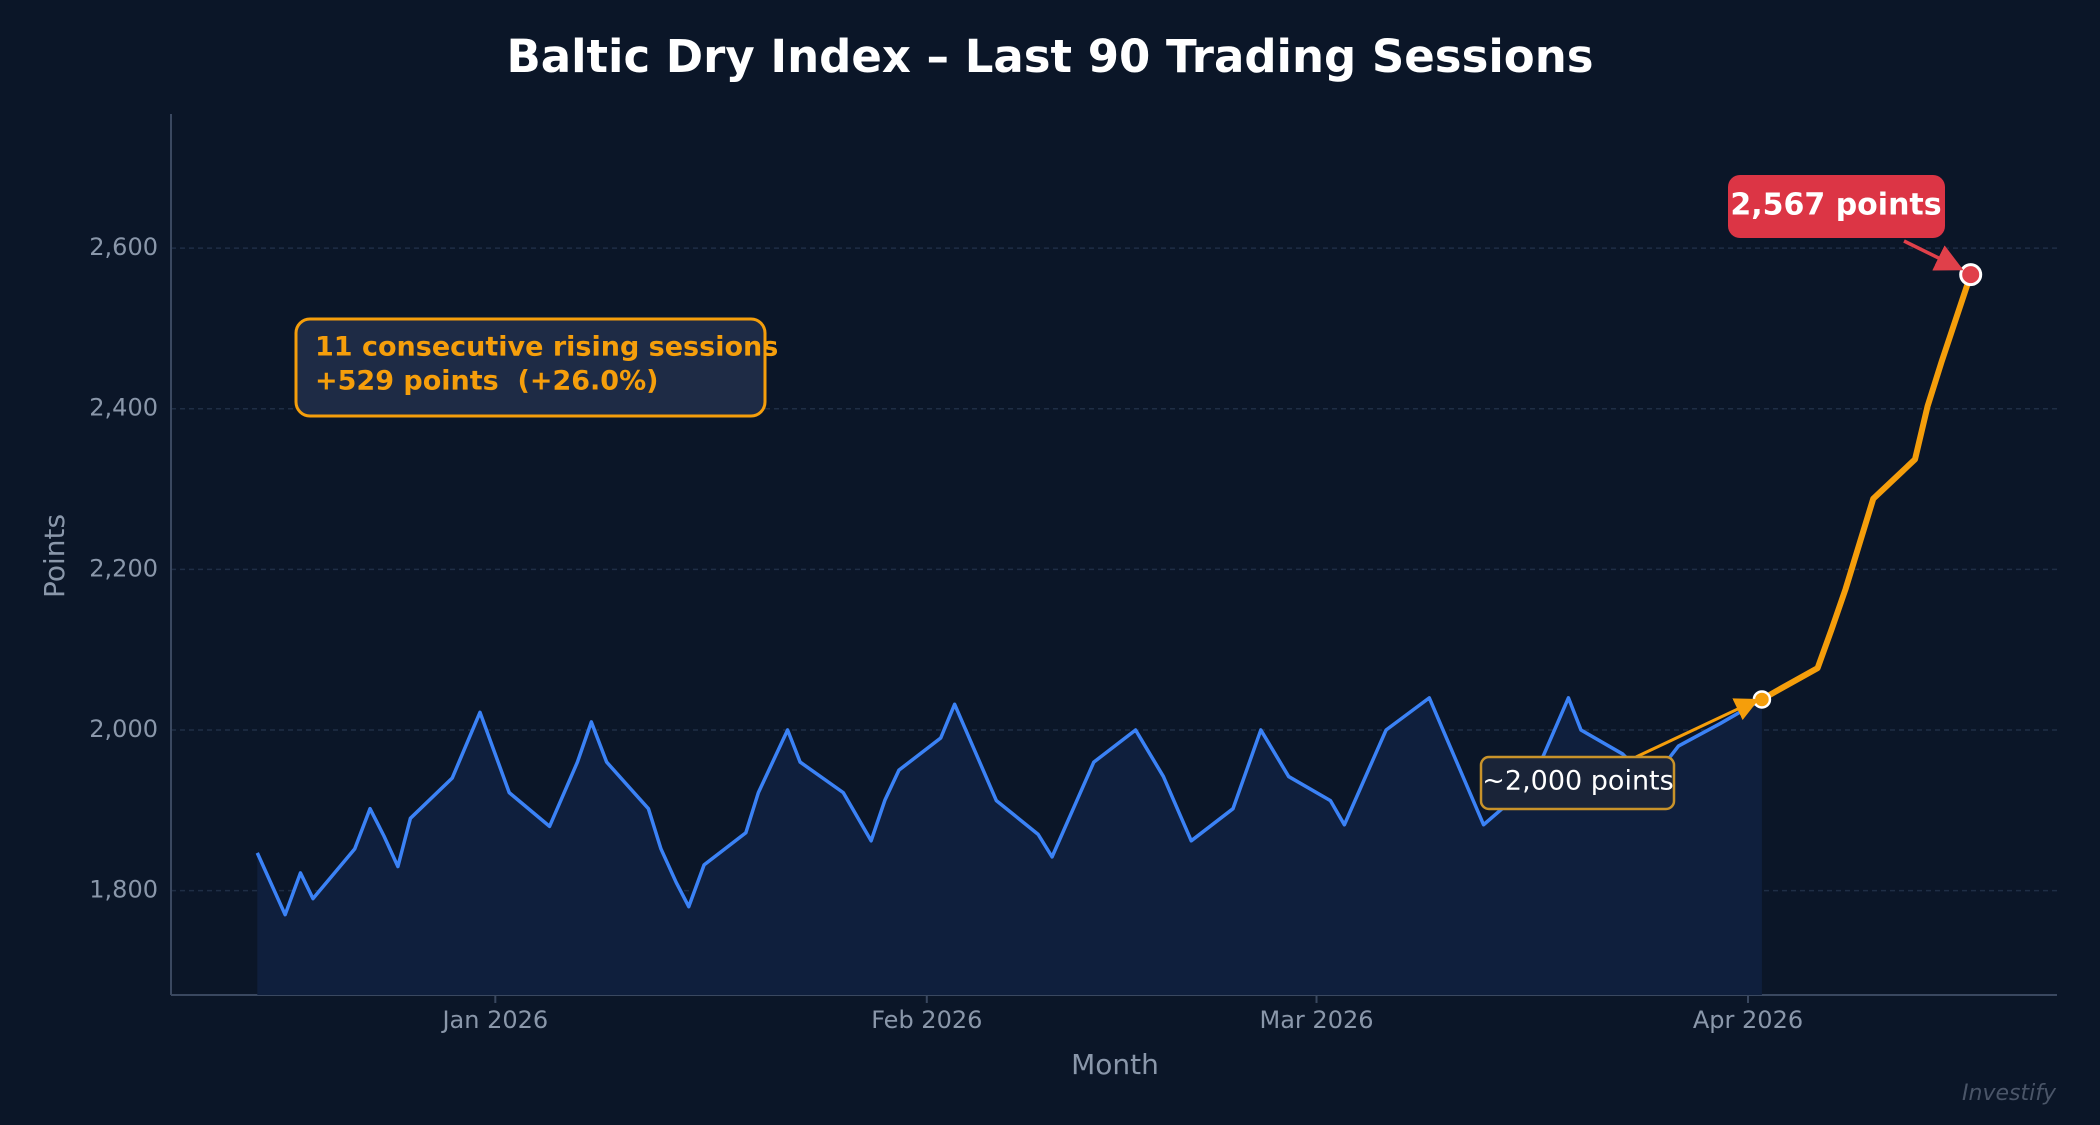  I want to click on y-tick-label: 1,800, so click(123, 890).